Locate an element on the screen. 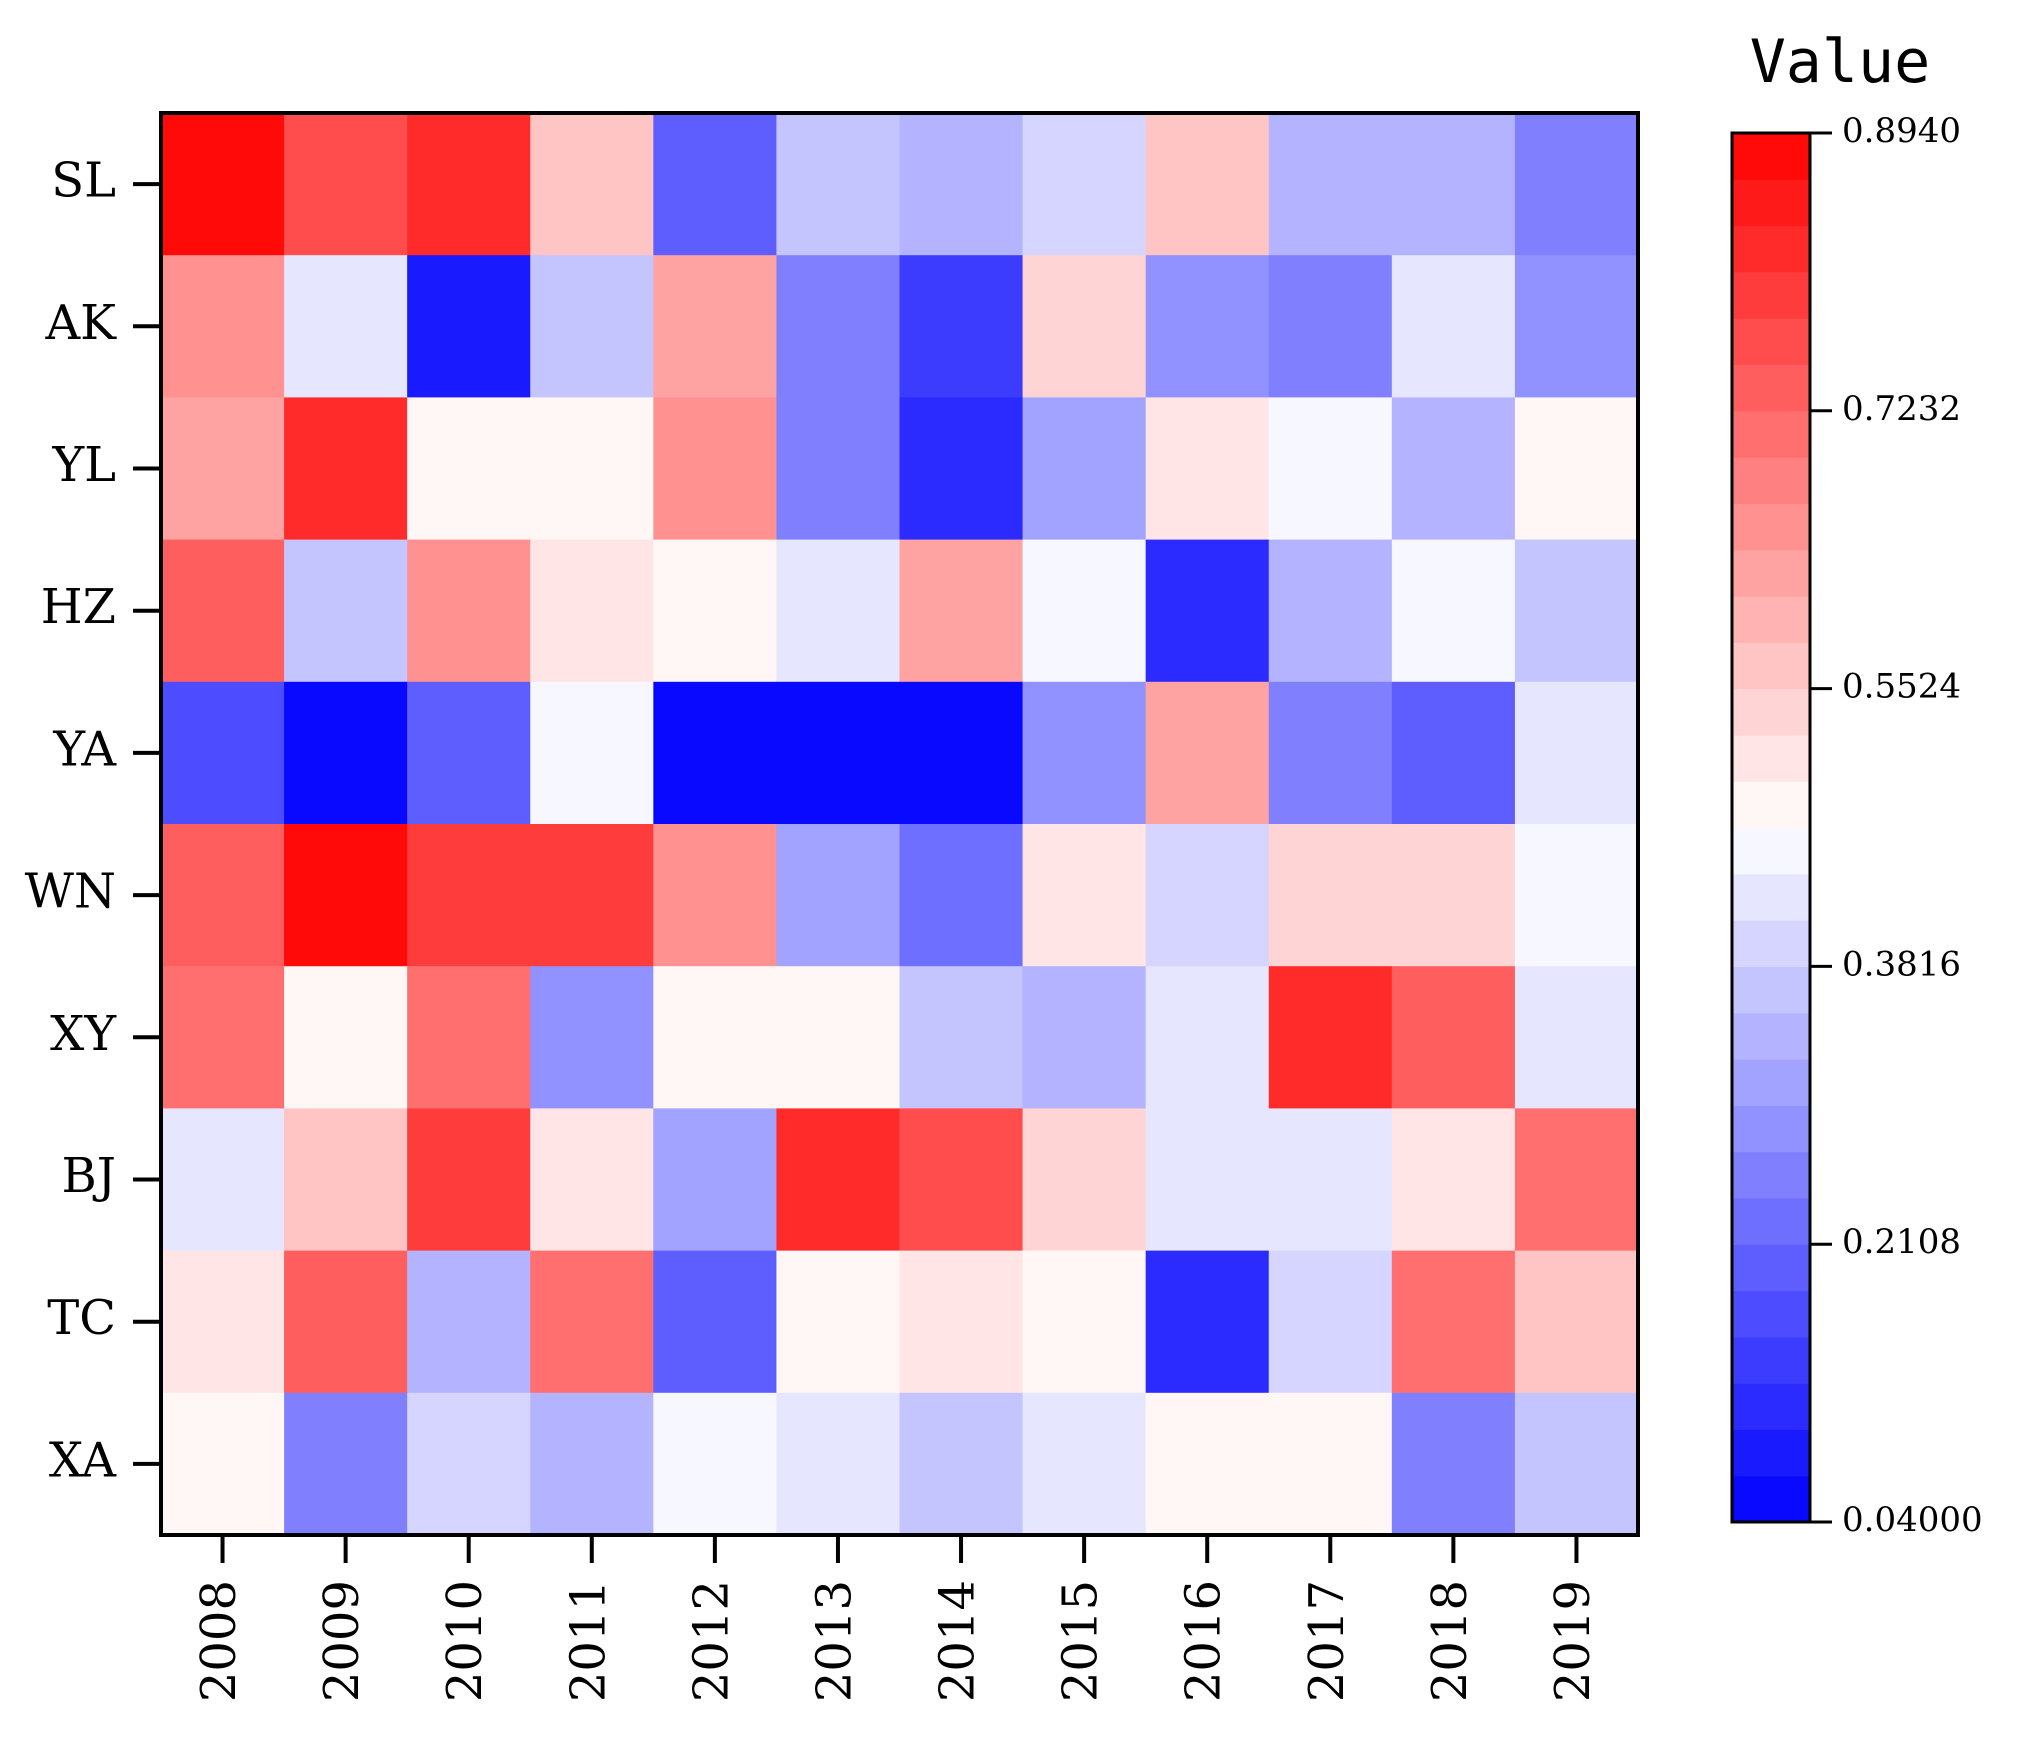 This screenshot has height=1742, width=2029. x-tick-label-2012: 2012 is located at coordinates (711, 1641).